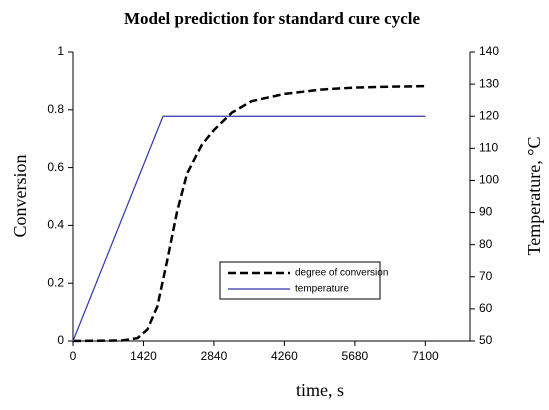 The height and width of the screenshot is (410, 549). Describe the element at coordinates (272, 18) in the screenshot. I see `chart-title: Model prediction for standard cure cycle` at that location.